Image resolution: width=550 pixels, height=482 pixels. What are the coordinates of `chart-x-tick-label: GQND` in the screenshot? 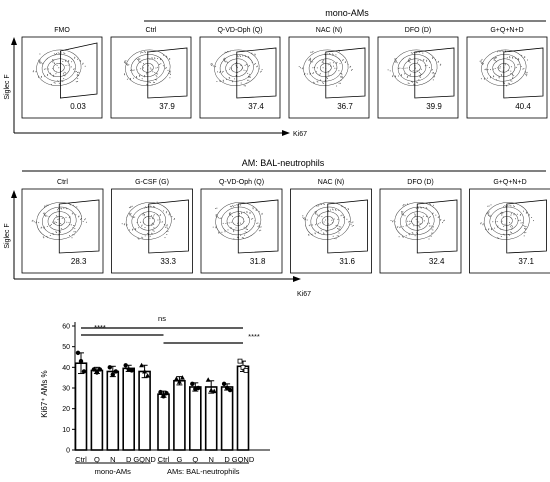 It's located at (243, 459).